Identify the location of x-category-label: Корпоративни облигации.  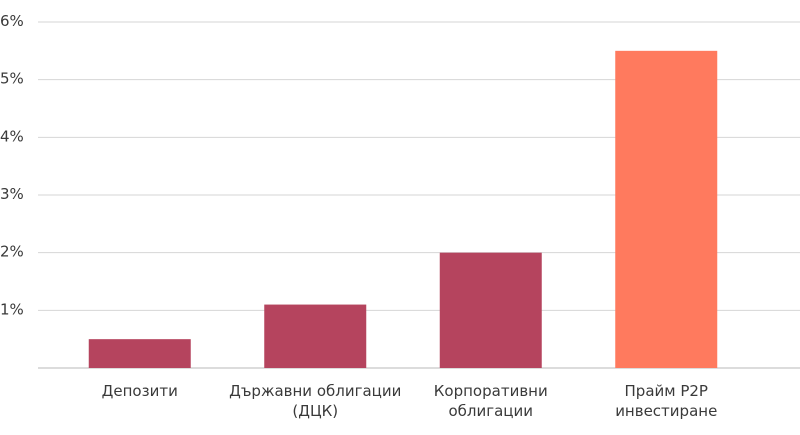
(491, 401).